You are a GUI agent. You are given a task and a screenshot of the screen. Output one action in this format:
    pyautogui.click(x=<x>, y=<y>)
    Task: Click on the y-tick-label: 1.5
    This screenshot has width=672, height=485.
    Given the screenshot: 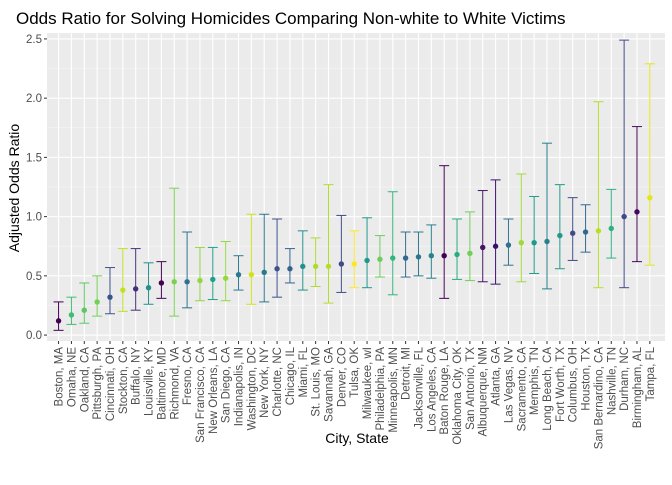 What is the action you would take?
    pyautogui.click(x=34, y=158)
    